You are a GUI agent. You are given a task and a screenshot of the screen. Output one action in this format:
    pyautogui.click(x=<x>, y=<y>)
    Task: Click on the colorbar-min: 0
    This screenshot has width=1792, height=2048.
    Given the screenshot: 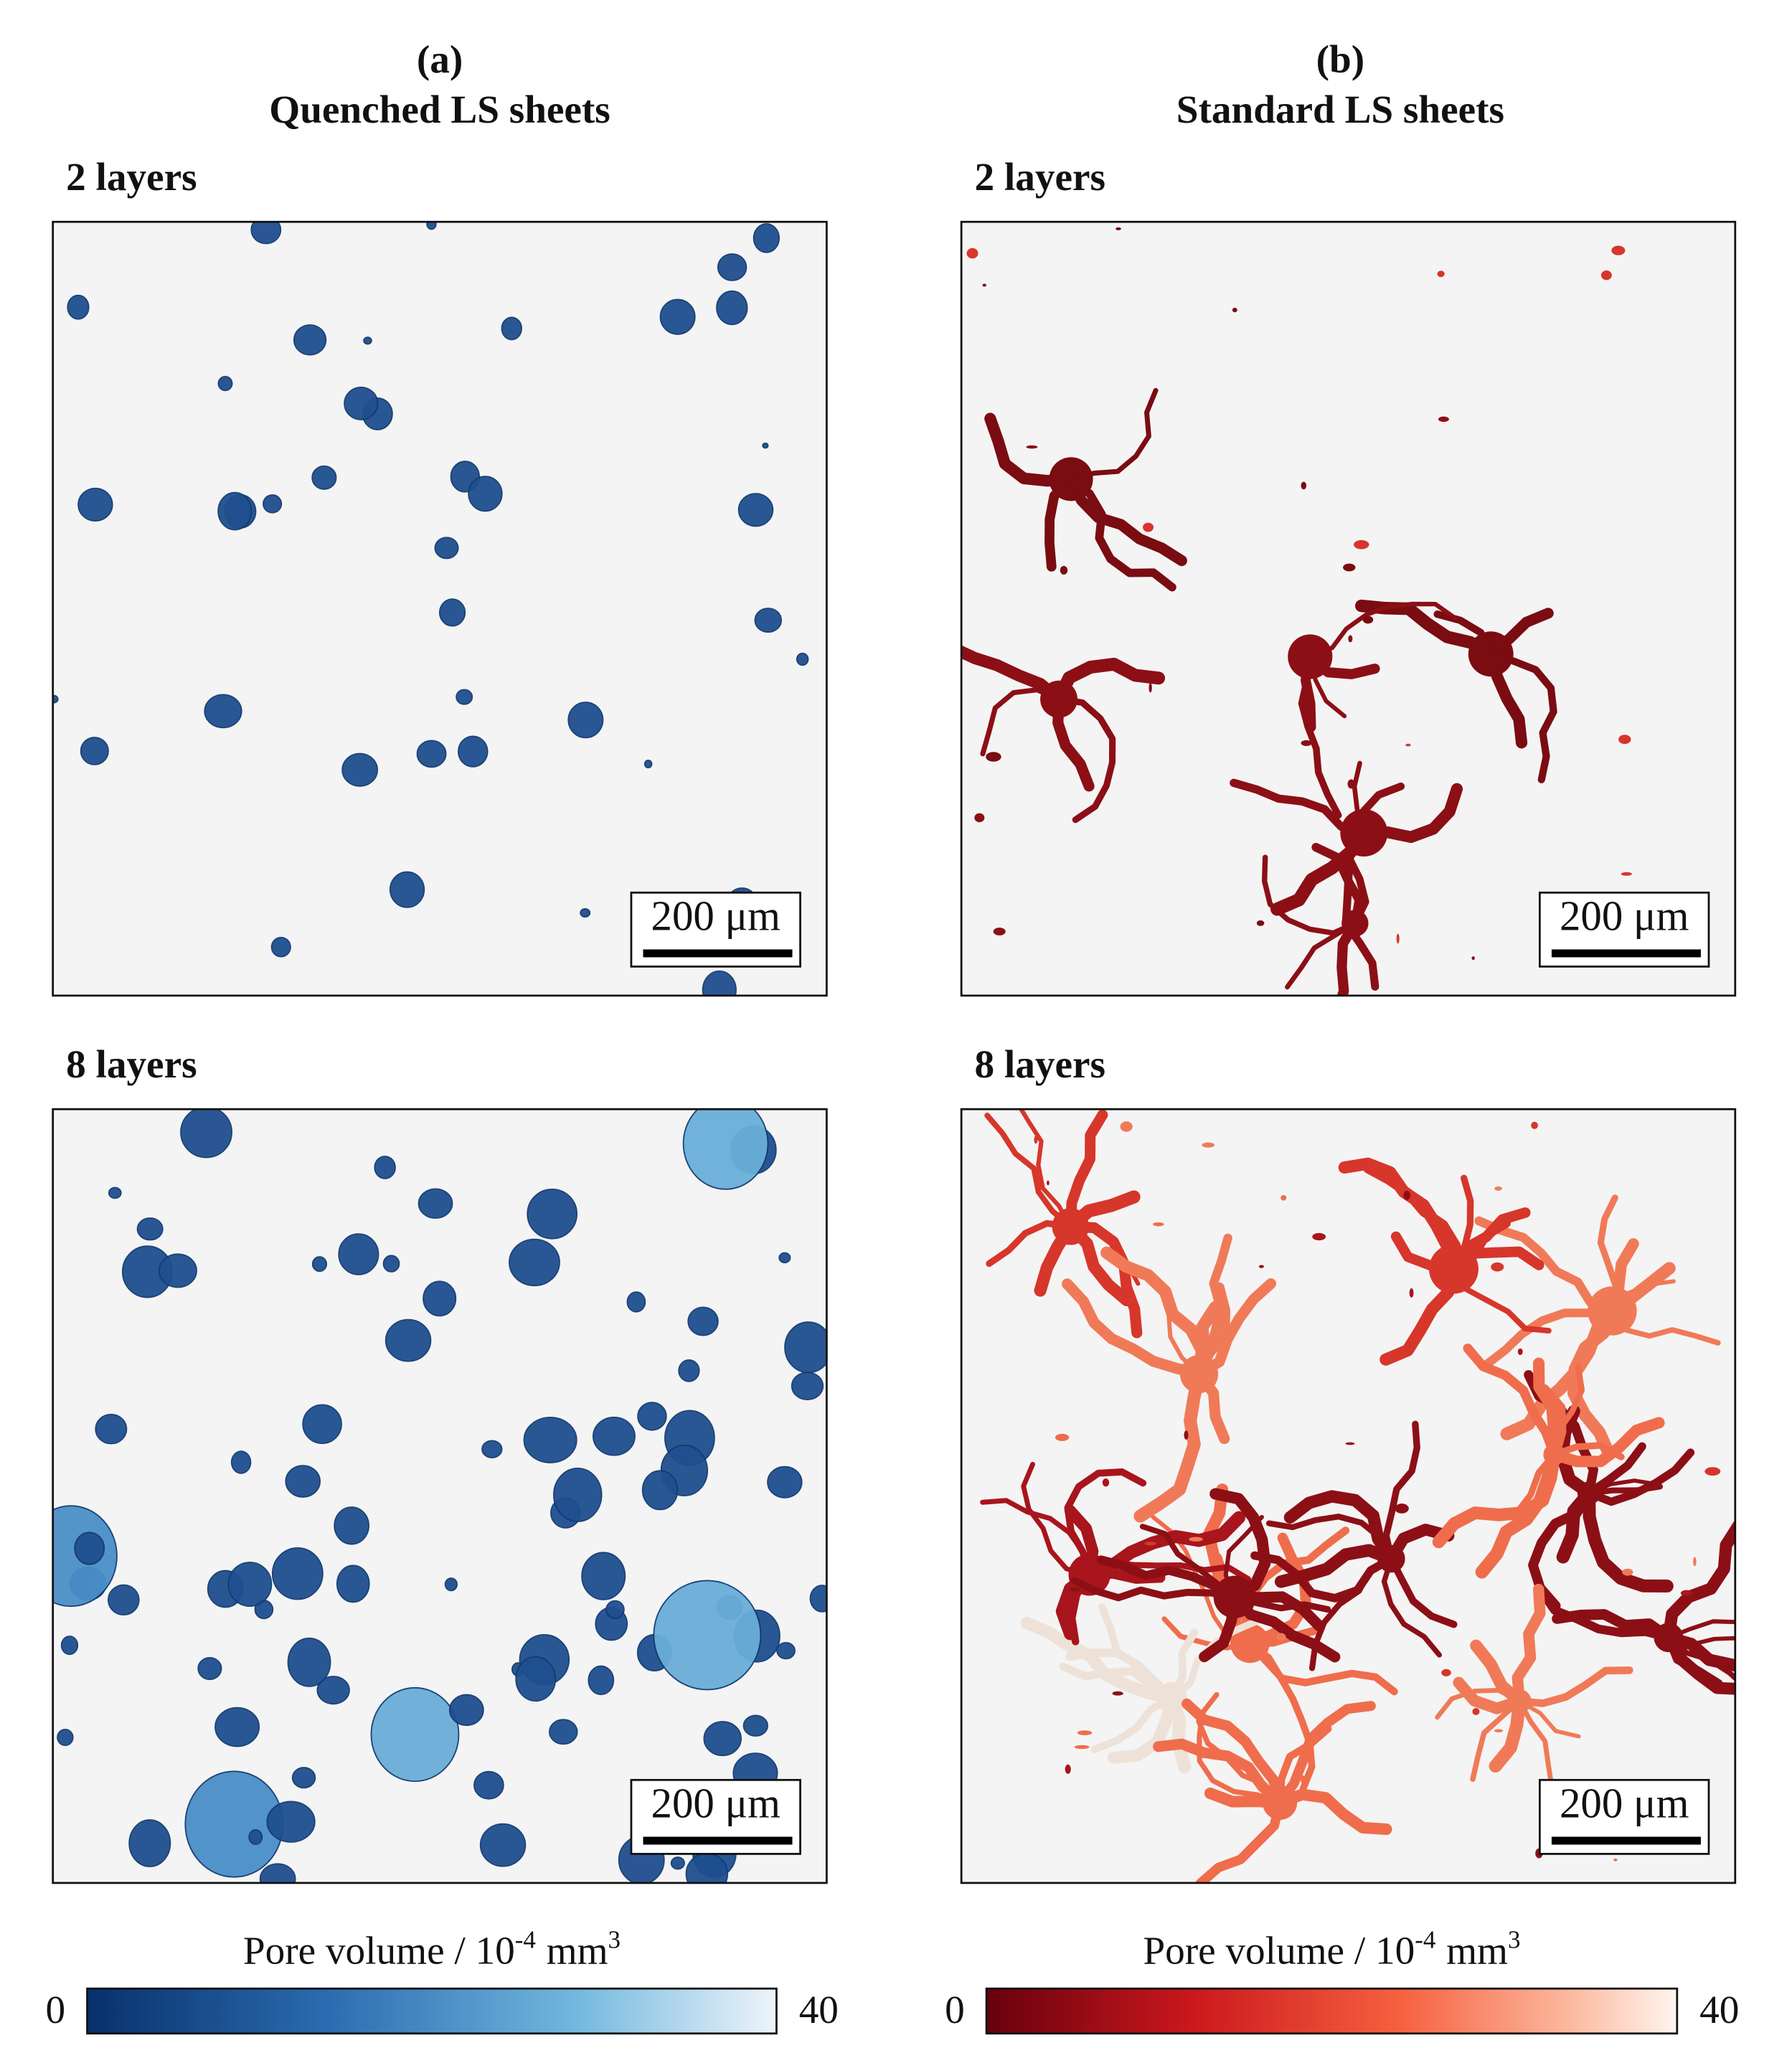 What is the action you would take?
    pyautogui.click(x=56, y=2010)
    